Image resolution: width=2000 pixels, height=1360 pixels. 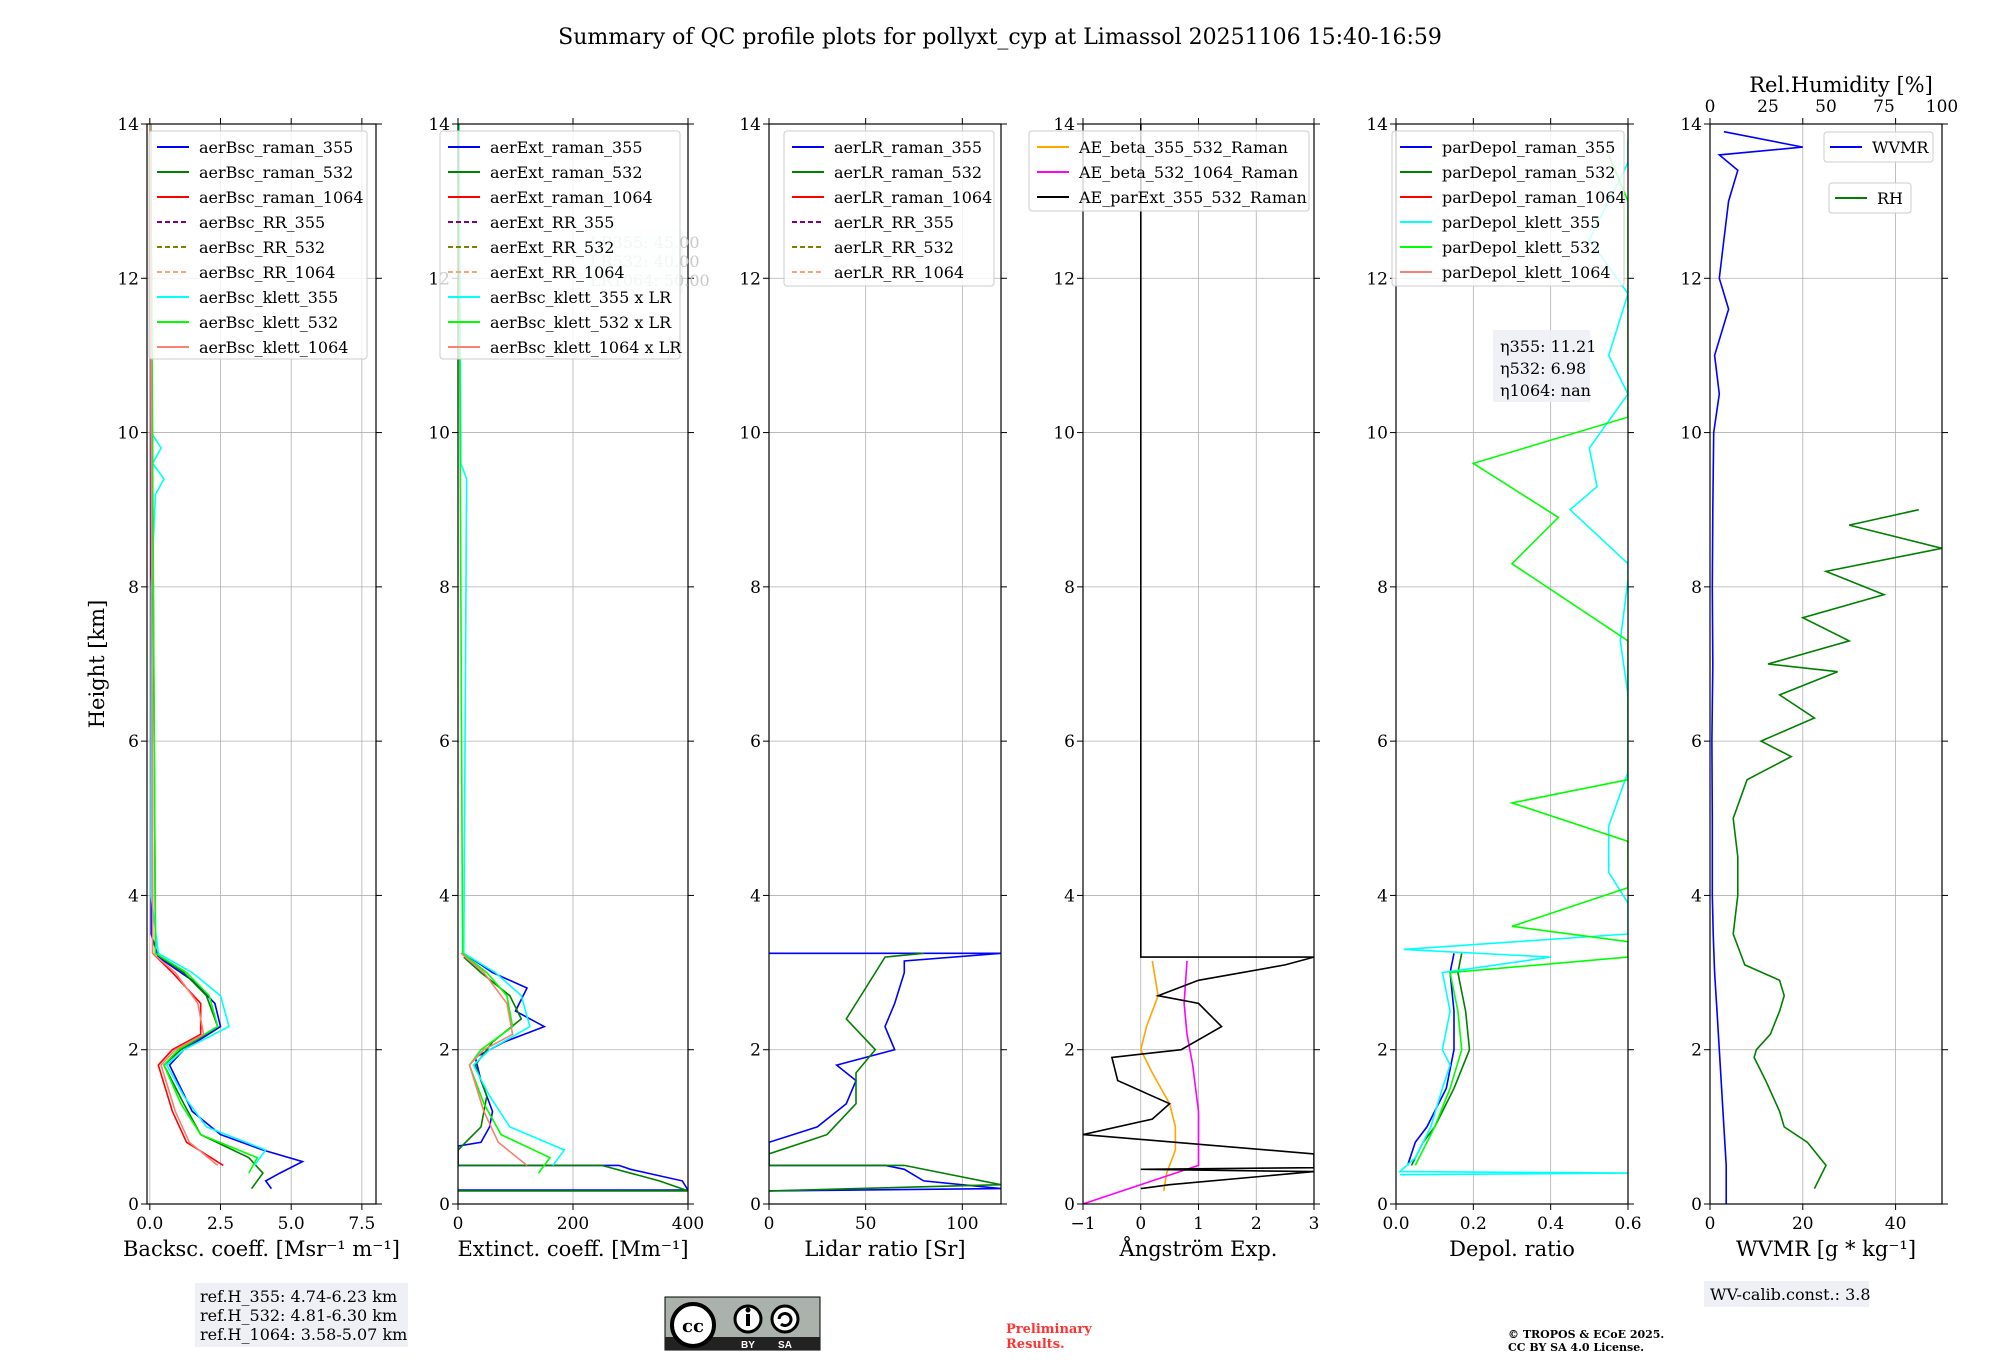 I want to click on legend-label: aerBsc_klett_355, so click(x=268, y=297).